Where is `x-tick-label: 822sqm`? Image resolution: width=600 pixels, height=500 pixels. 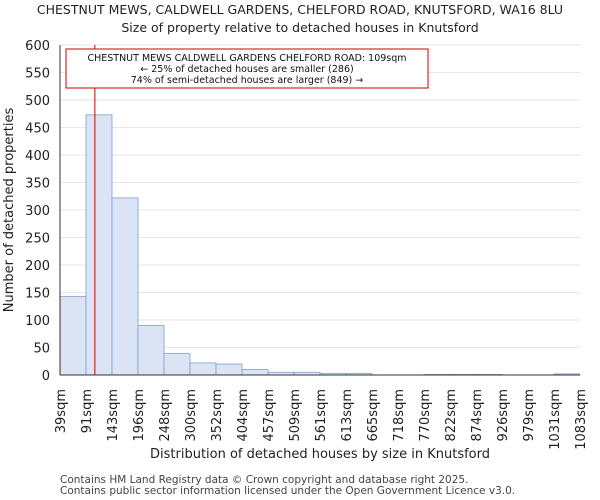 x-tick-label: 822sqm is located at coordinates (451, 415).